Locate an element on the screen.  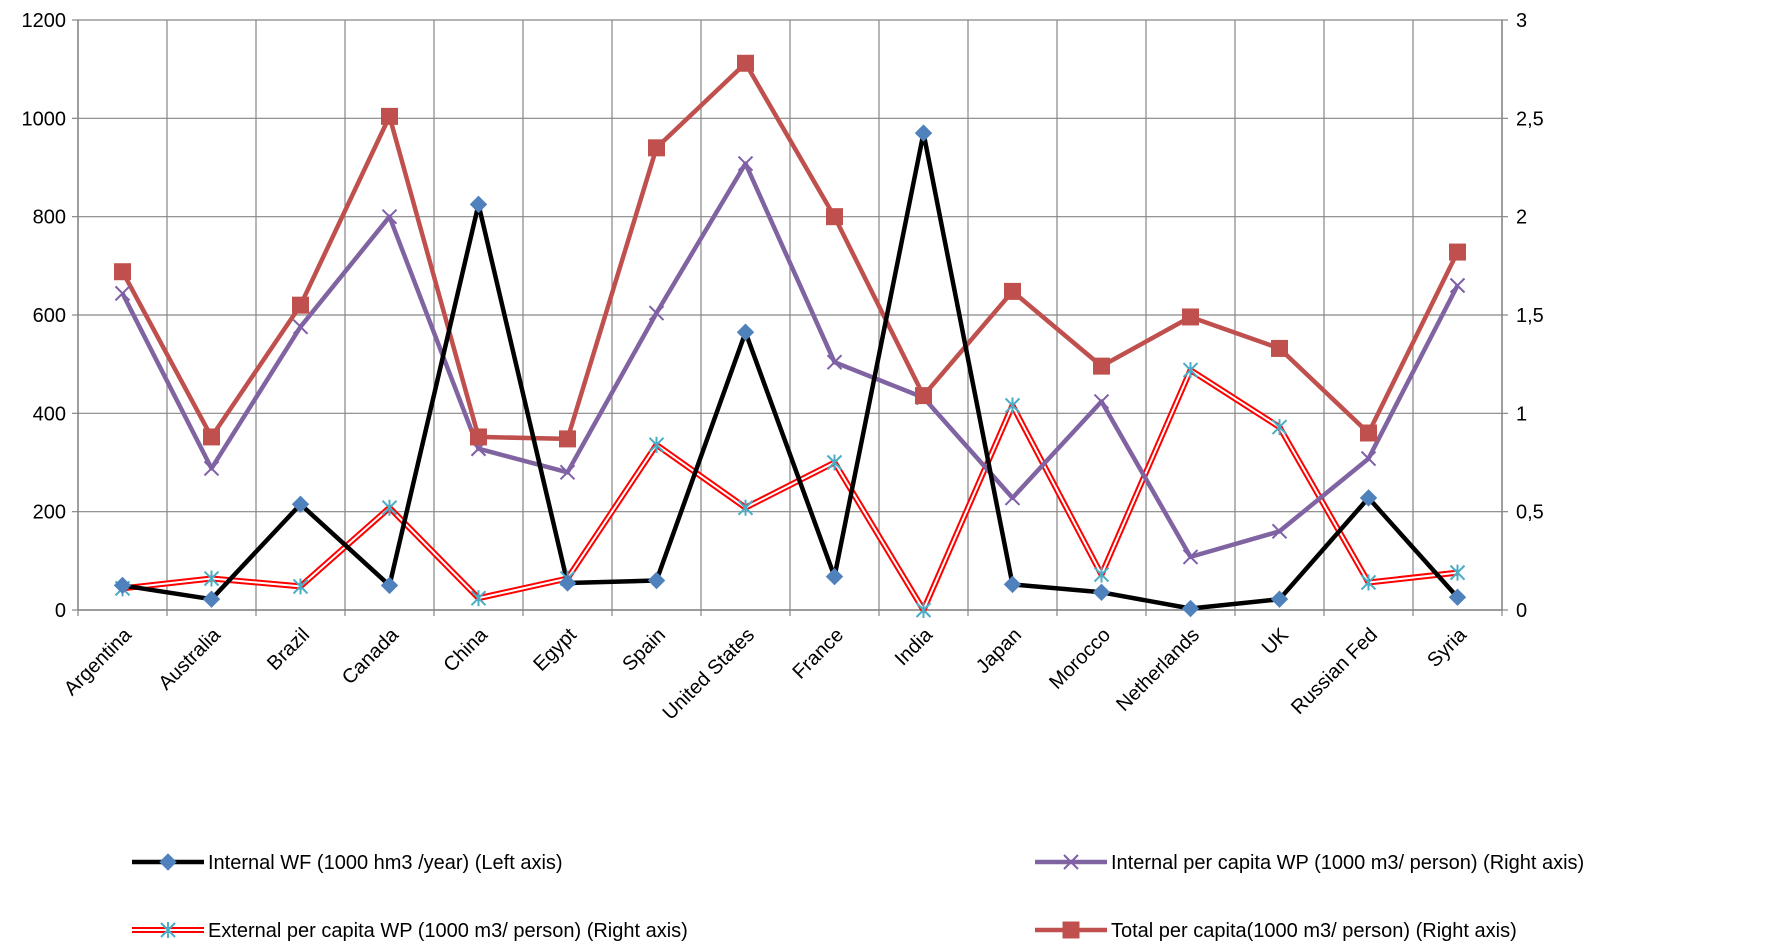
right-axis-tick-label: 0 is located at coordinates (1521, 611).